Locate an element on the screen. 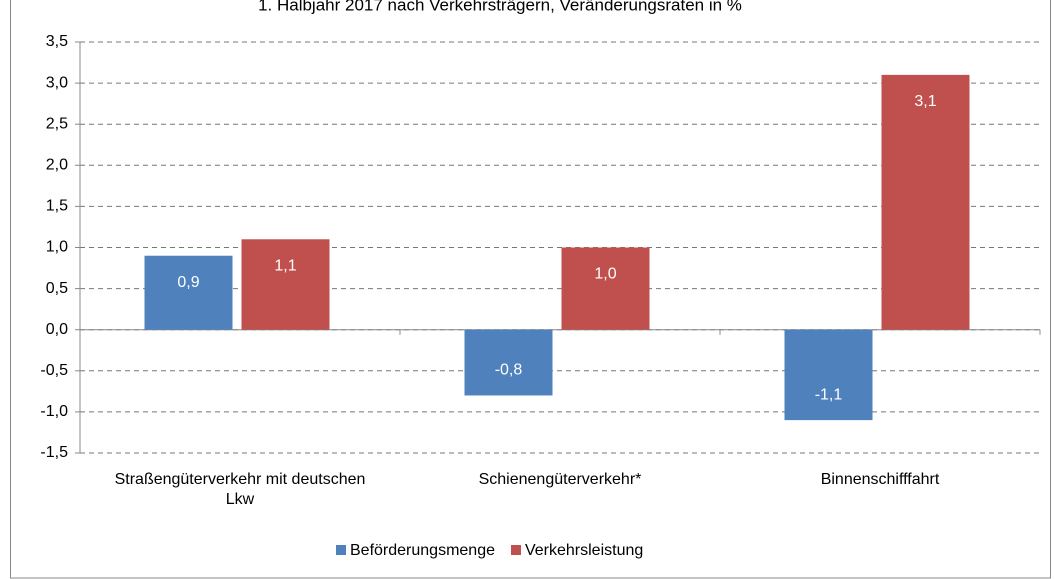 This screenshot has height=579, width=1055. legend-label: Verkehrsleistung is located at coordinates (584, 550).